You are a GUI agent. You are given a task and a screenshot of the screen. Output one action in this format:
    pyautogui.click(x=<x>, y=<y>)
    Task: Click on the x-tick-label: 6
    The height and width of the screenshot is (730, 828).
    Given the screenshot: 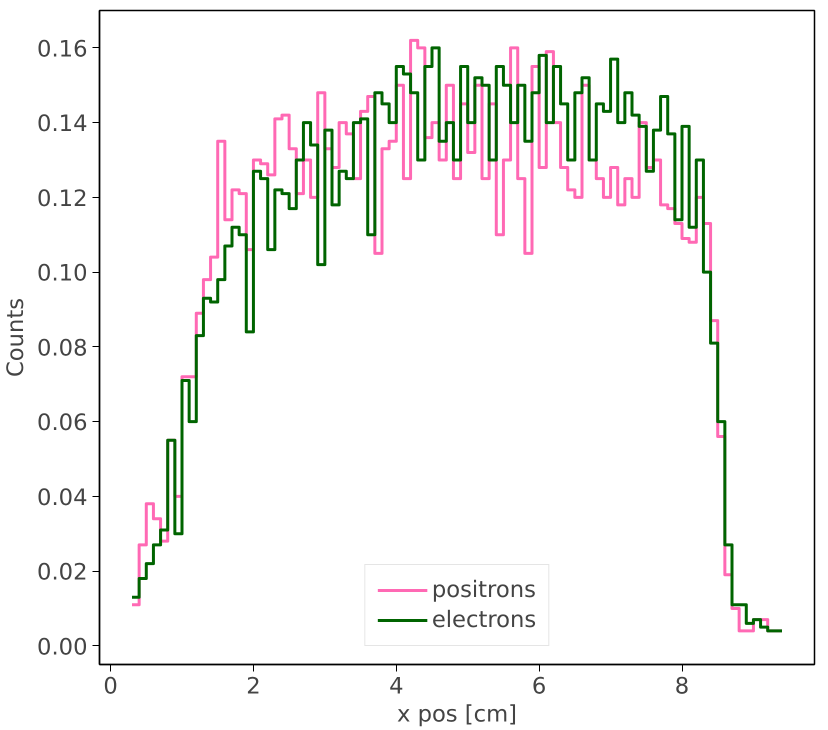 What is the action you would take?
    pyautogui.click(x=539, y=687)
    